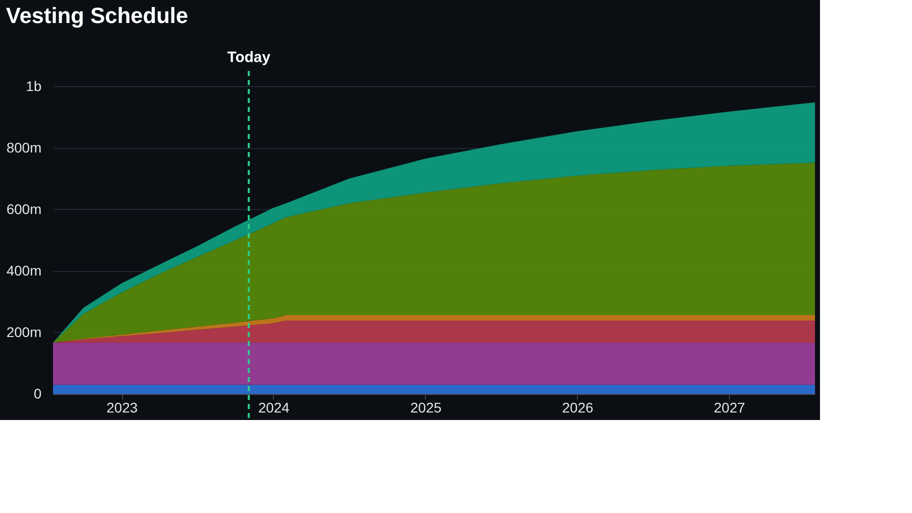  What do you see at coordinates (38, 394) in the screenshot?
I see `y-tick-label: 0` at bounding box center [38, 394].